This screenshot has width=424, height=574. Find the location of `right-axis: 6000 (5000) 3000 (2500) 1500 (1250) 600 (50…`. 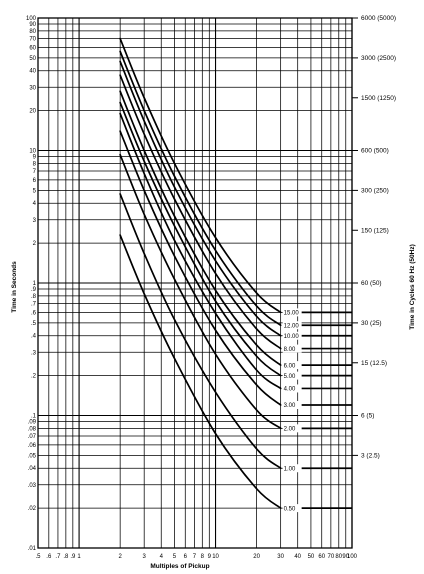

right-axis: 6000 (5000) 3000 (2500) 1500 (1250) 600 (50… is located at coordinates (374, 237).